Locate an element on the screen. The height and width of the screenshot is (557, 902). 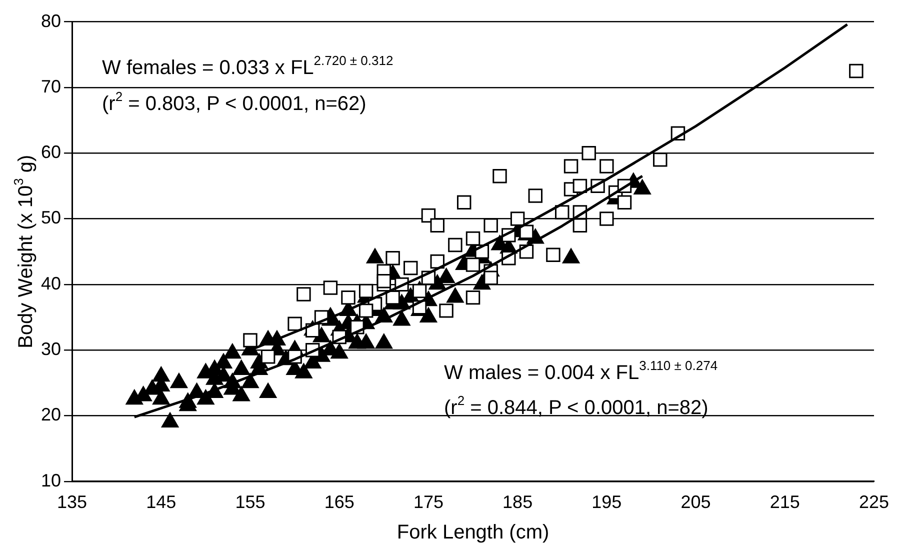
x-tick-label: 195 is located at coordinates (607, 502).